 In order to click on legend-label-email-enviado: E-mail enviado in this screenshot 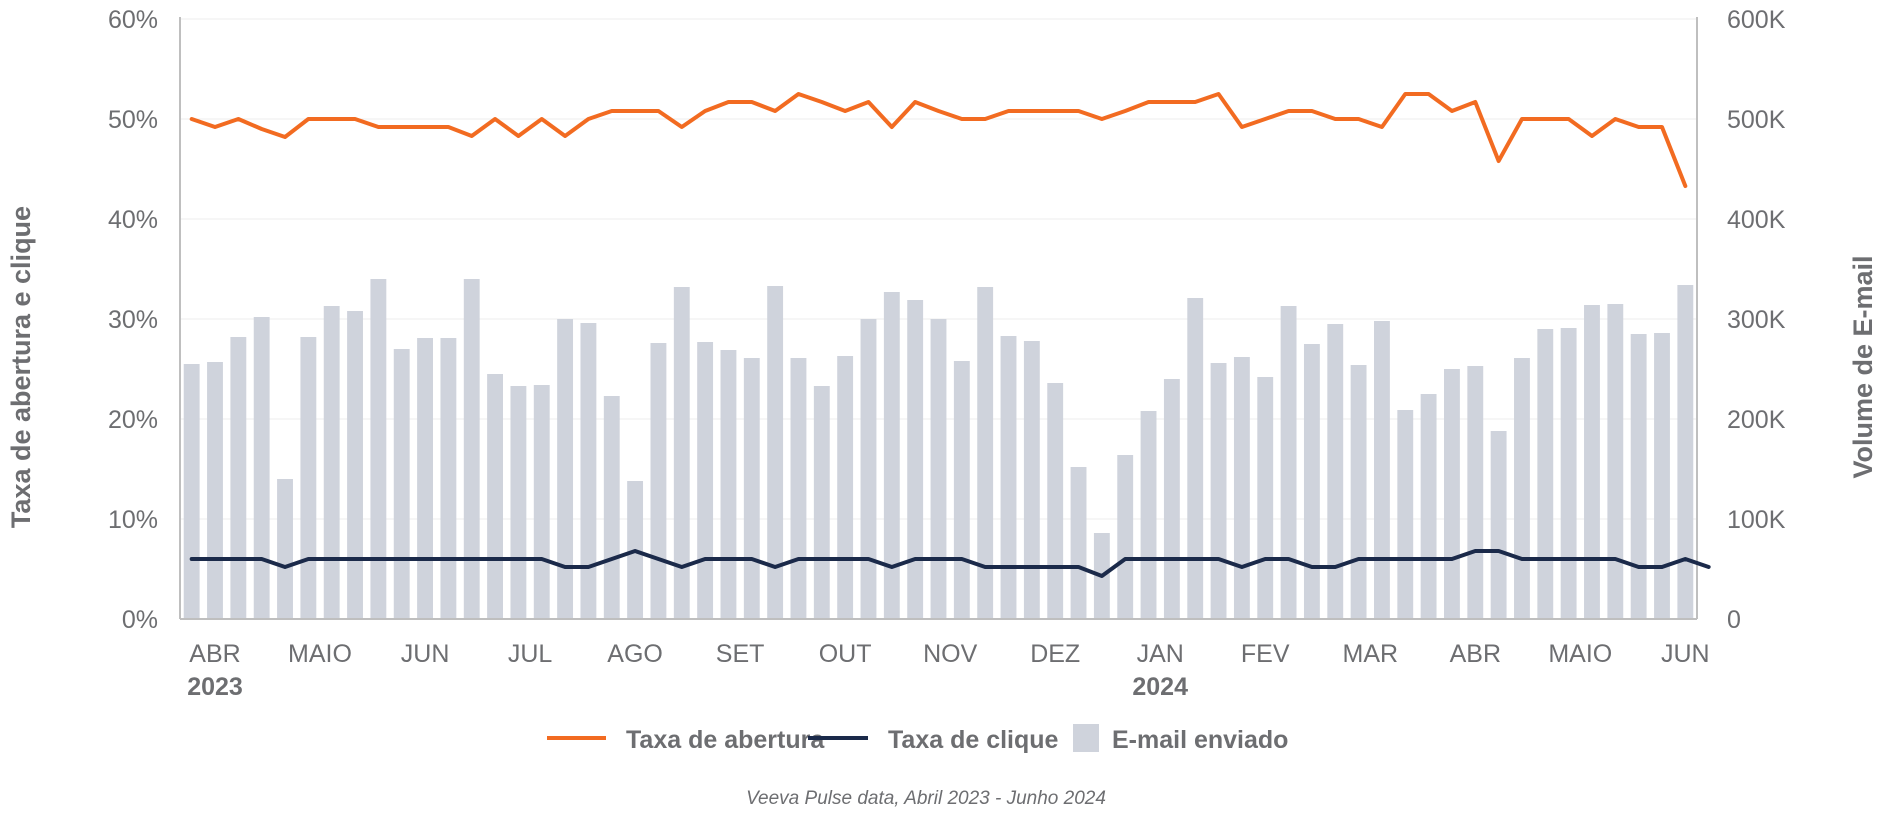, I will do `click(1200, 740)`.